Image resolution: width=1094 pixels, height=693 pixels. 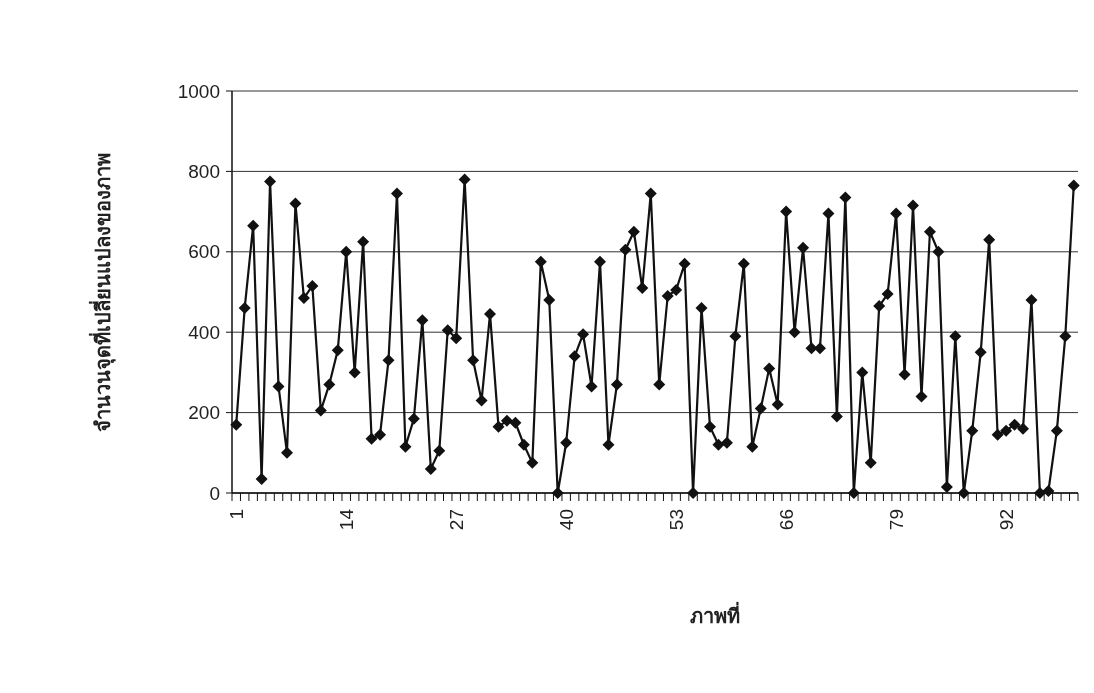 I want to click on y-tick-label: 0, so click(x=214, y=493).